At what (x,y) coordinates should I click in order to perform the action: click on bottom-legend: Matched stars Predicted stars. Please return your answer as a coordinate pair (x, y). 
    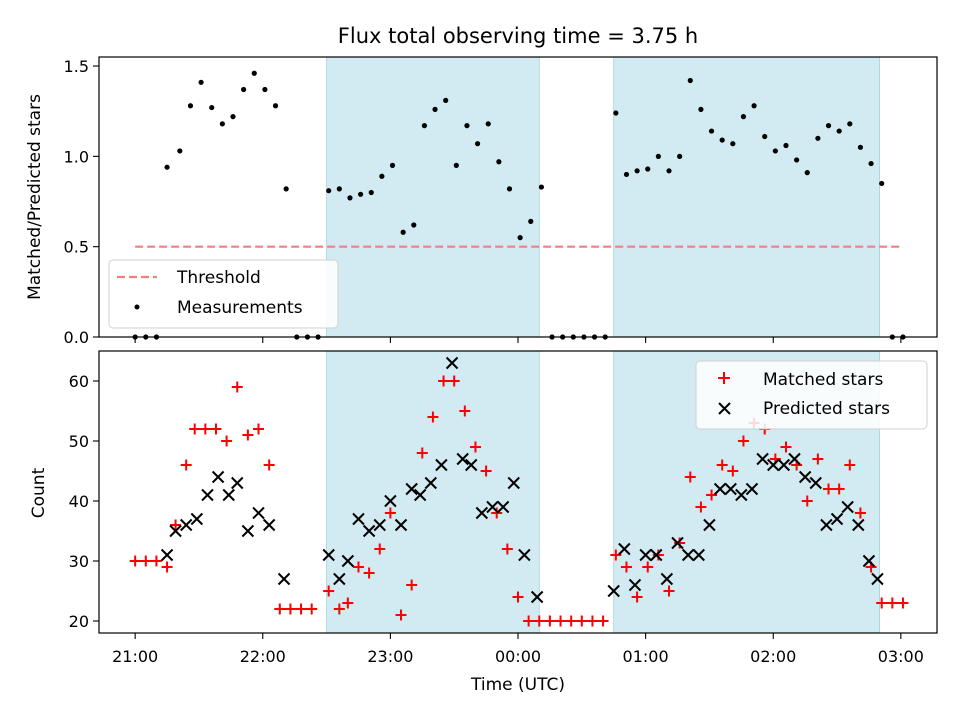
    Looking at the image, I should click on (811, 395).